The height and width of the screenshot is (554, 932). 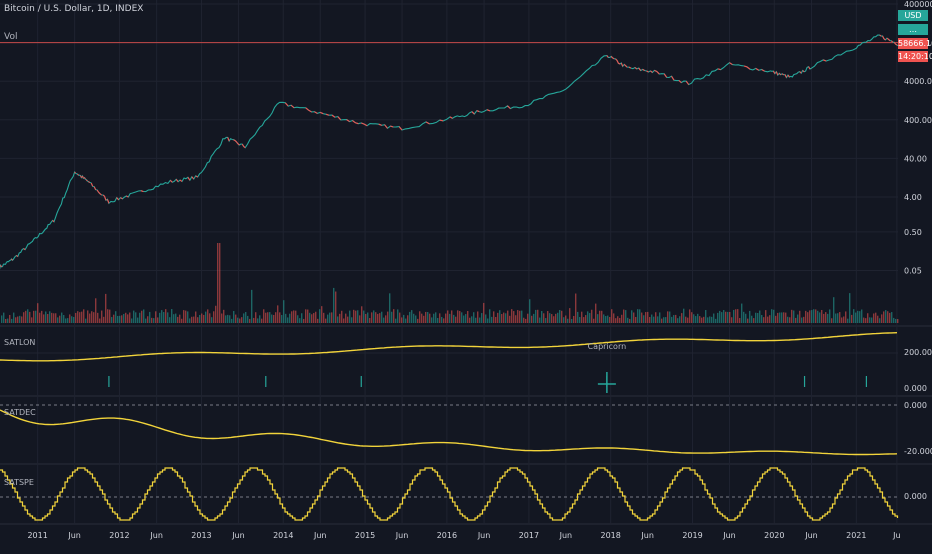 What do you see at coordinates (11, 37) in the screenshot?
I see `volume-label: Vol` at bounding box center [11, 37].